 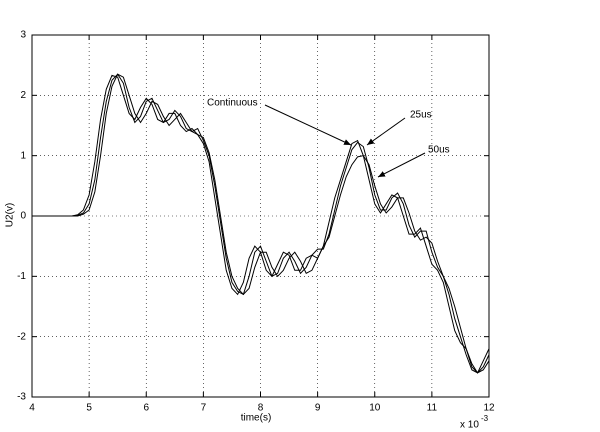 I want to click on x-multiplier: x 10, so click(x=469, y=425).